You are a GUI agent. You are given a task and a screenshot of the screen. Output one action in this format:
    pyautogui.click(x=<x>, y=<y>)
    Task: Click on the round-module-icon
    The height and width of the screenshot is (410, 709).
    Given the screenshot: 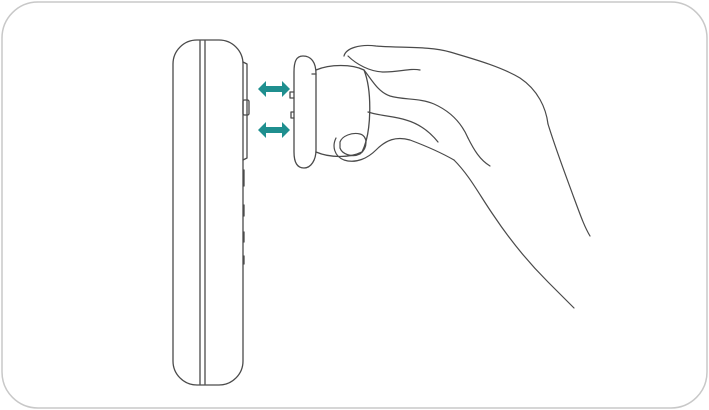 What is the action you would take?
    pyautogui.click(x=330, y=112)
    